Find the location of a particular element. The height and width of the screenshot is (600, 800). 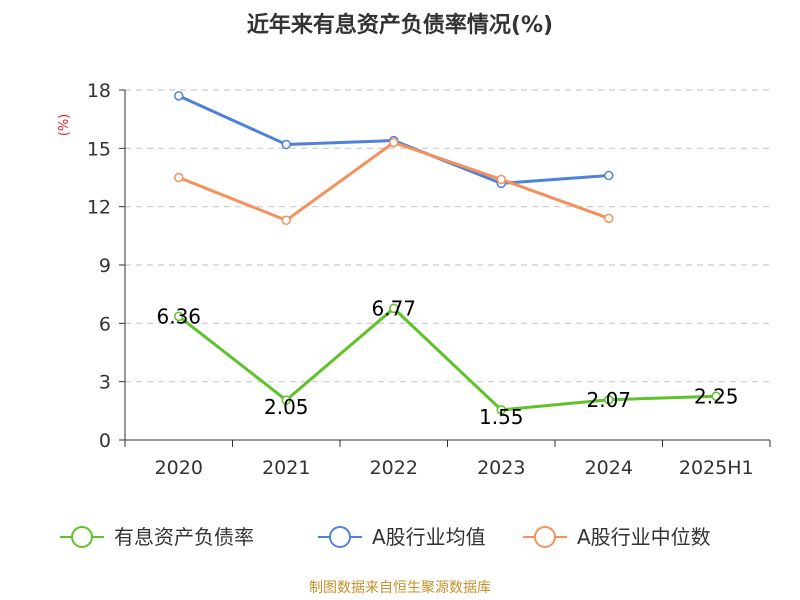

y-tick-label: 0 is located at coordinates (105, 441).